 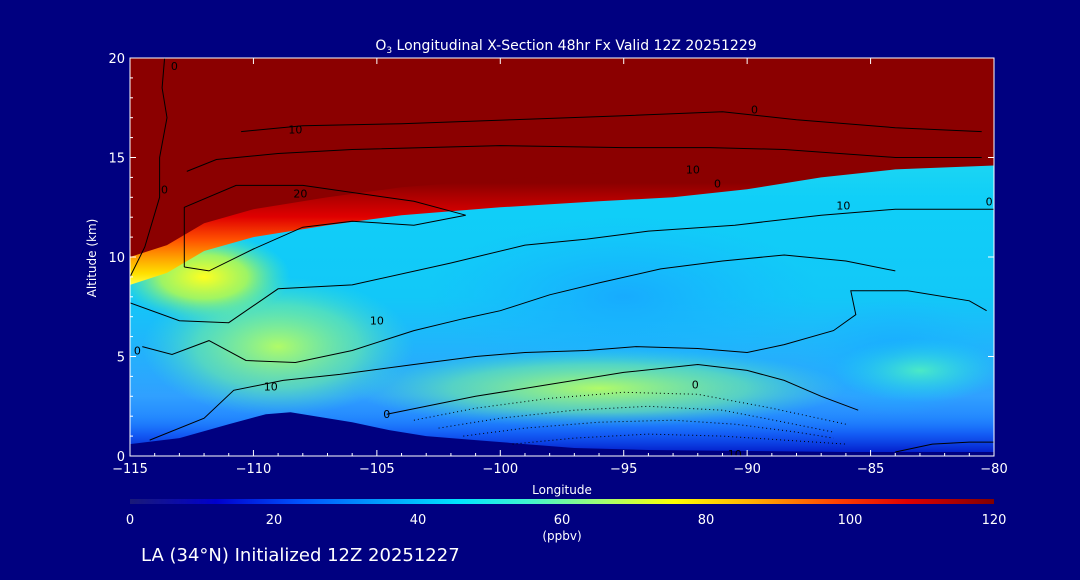 What do you see at coordinates (746, 469) in the screenshot?
I see `x-tick-label: −90` at bounding box center [746, 469].